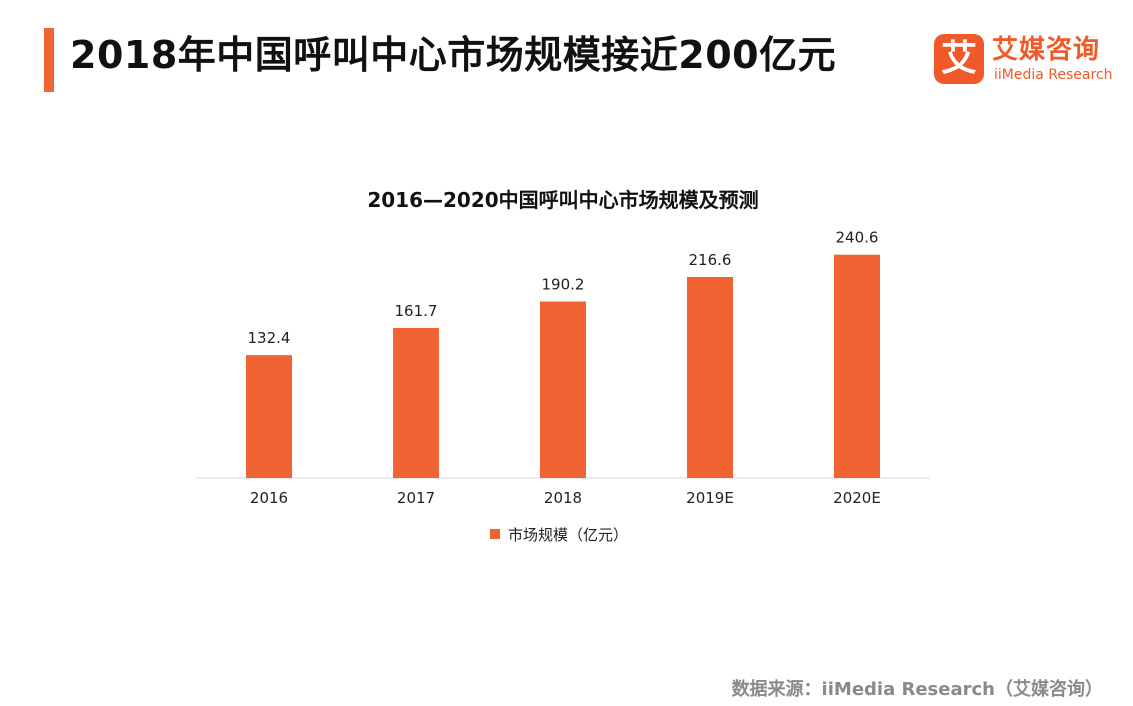 This screenshot has width=1133, height=706. Describe the element at coordinates (1046, 50) in the screenshot. I see `logo-name: 艾媒咨询` at that location.